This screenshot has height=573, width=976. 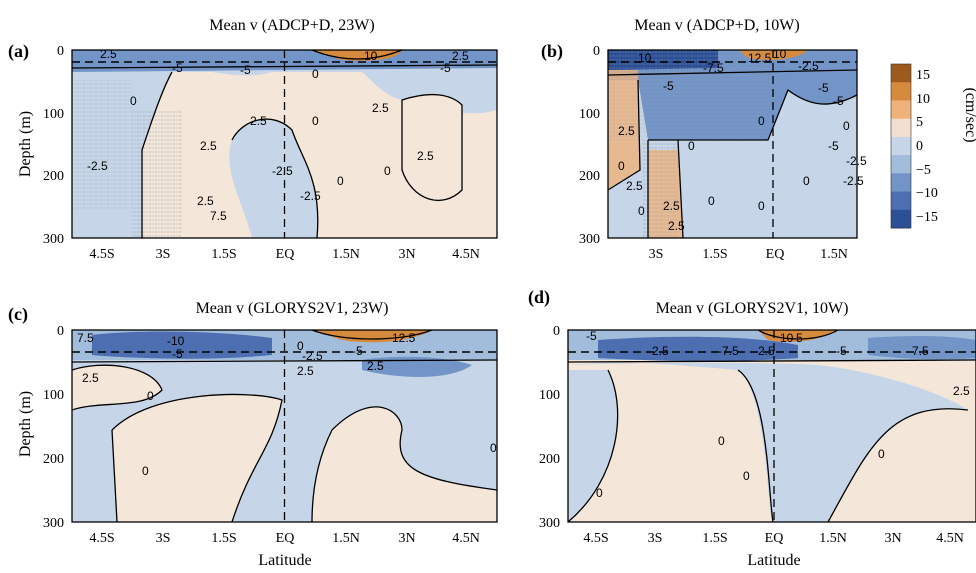 What do you see at coordinates (919, 146) in the screenshot?
I see `colorbar-tick-label: 0` at bounding box center [919, 146].